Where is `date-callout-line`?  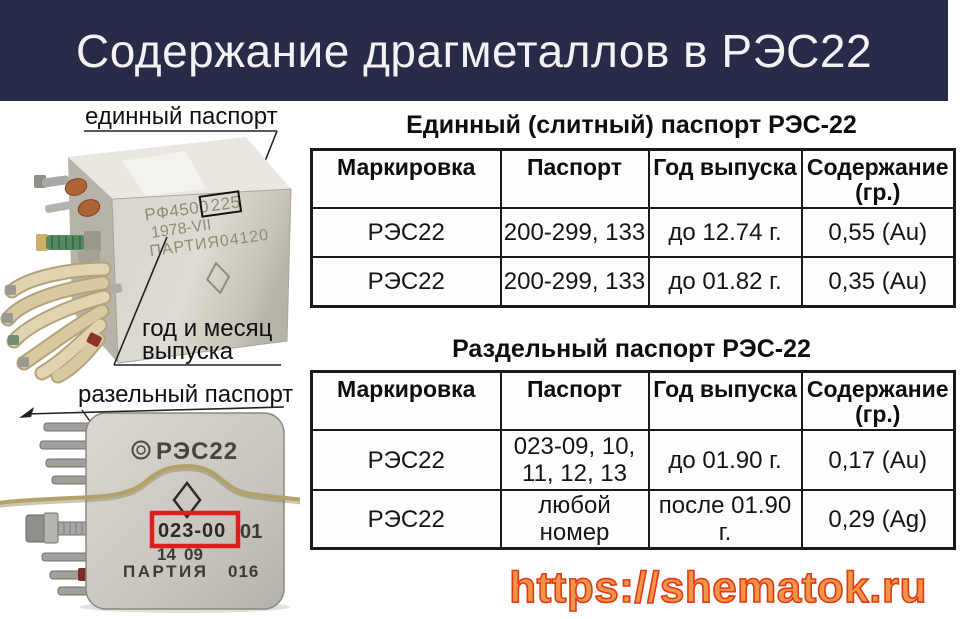 date-callout-line is located at coordinates (140, 301).